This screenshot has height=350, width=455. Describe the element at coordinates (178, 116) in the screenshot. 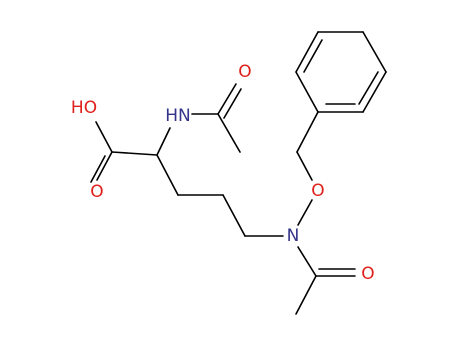

I see `atom-label: HN` at that location.